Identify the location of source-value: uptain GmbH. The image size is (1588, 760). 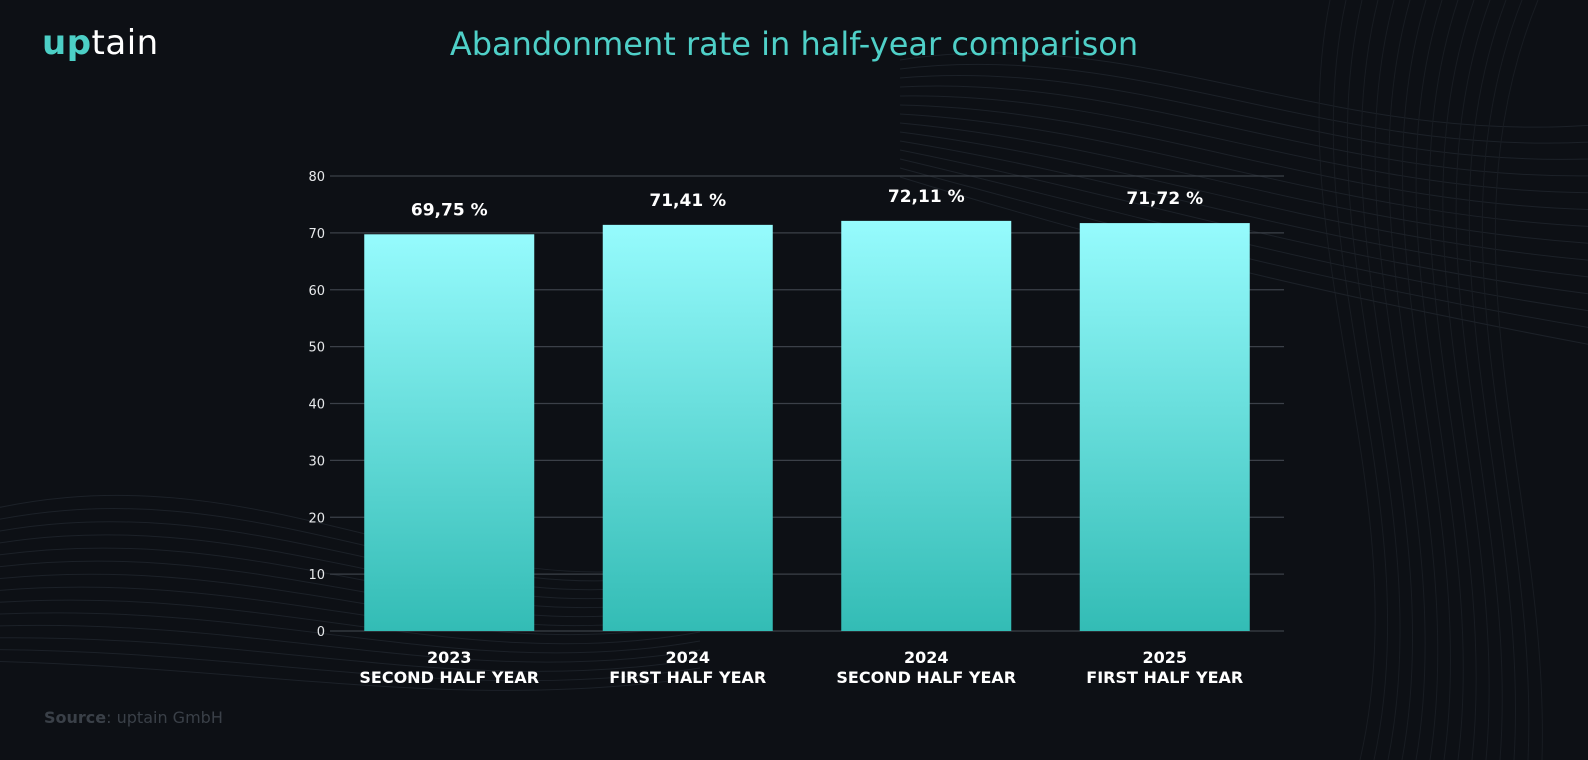
(169, 717).